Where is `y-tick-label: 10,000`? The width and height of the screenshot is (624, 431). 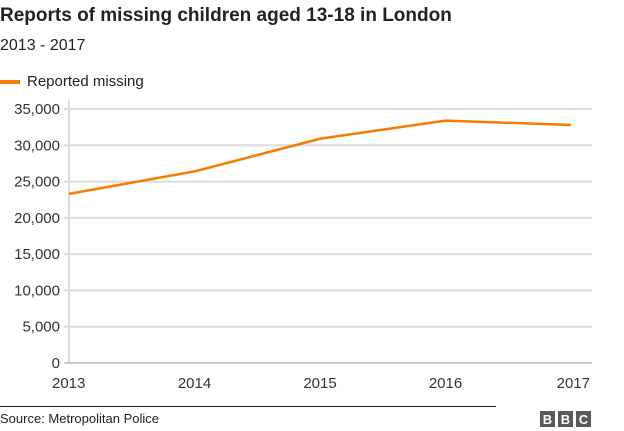
y-tick-label: 10,000 is located at coordinates (37, 290).